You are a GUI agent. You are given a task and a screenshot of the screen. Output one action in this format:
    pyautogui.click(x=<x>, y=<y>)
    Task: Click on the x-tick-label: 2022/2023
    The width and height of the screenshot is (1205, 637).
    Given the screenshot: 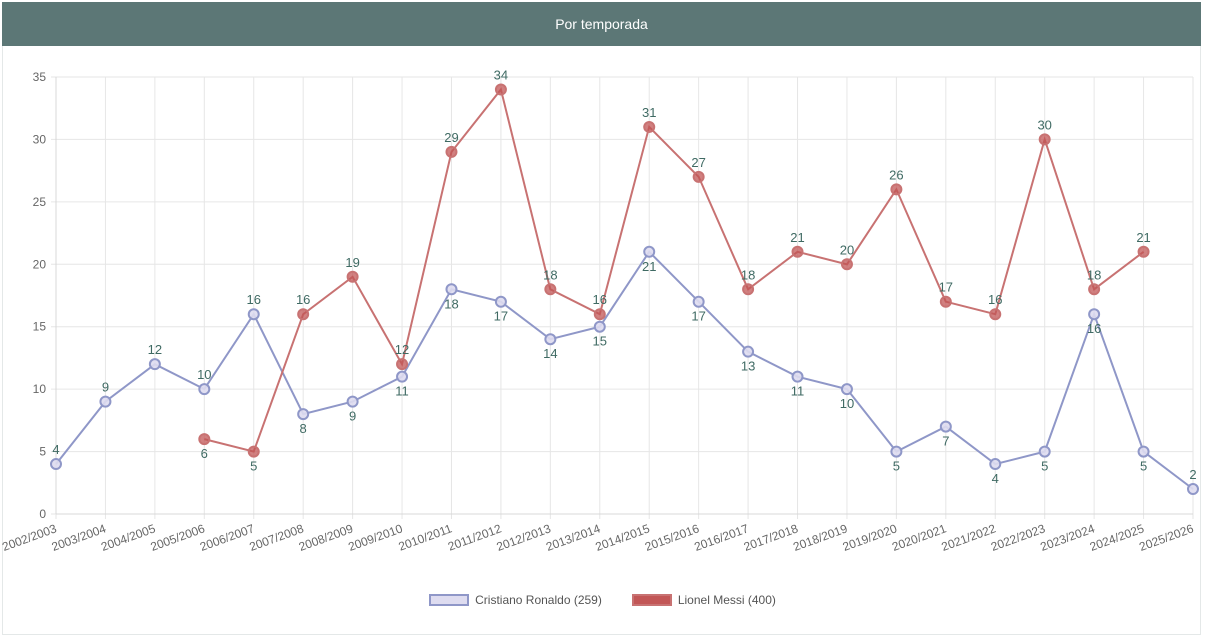 What is the action you would take?
    pyautogui.click(x=1018, y=537)
    